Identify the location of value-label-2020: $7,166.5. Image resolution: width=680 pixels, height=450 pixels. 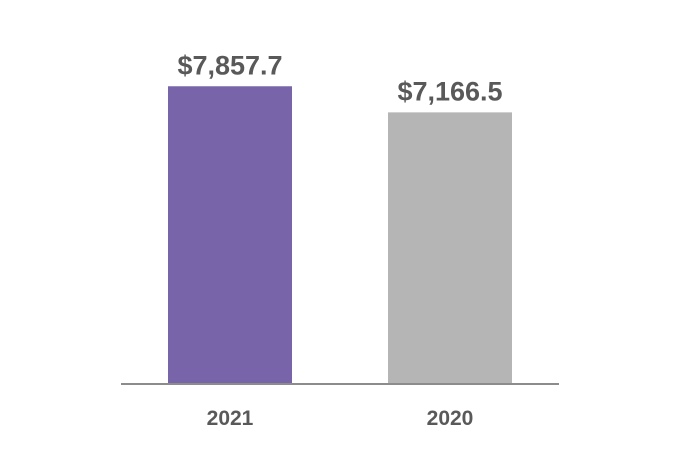
(449, 91).